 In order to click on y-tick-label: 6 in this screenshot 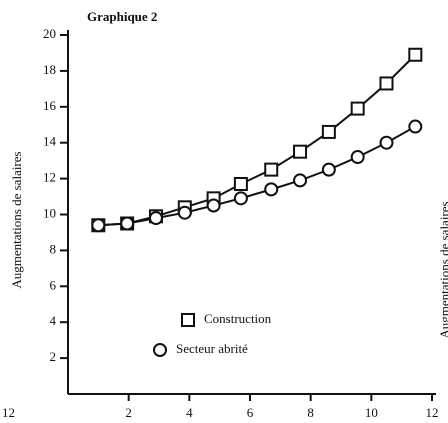, I will do `click(53, 284)`.